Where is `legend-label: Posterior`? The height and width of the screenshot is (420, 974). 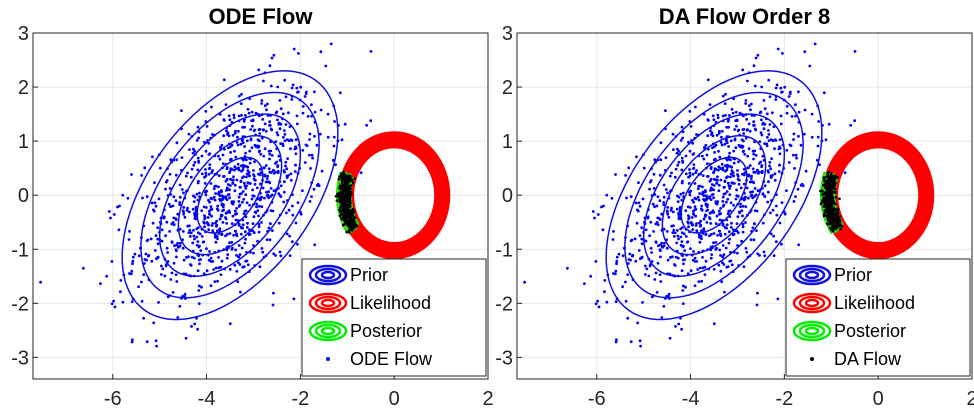 legend-label: Posterior is located at coordinates (870, 331).